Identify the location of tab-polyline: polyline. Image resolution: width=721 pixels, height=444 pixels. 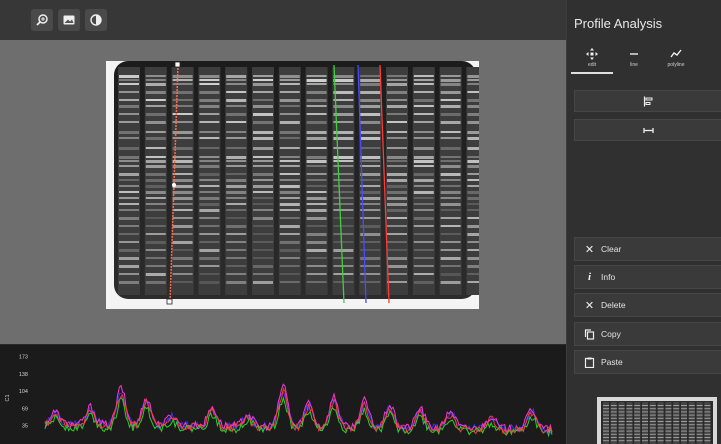
(676, 60).